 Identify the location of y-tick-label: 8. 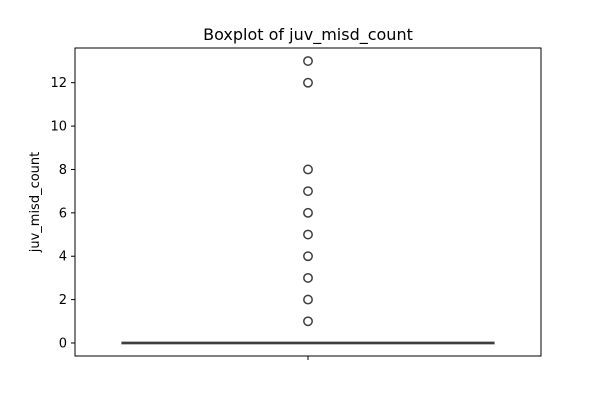
(63, 170).